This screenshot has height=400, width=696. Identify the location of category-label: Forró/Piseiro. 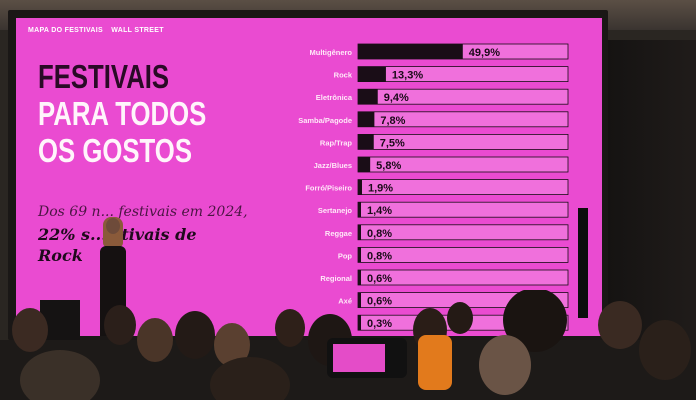
(328, 188).